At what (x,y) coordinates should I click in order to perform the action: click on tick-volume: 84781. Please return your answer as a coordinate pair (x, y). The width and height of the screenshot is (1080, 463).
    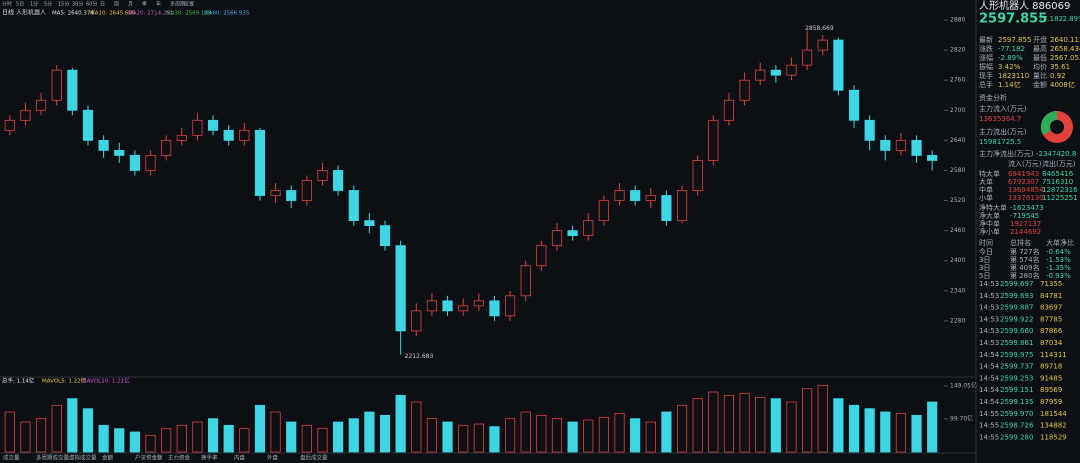
    Looking at the image, I should click on (1051, 296).